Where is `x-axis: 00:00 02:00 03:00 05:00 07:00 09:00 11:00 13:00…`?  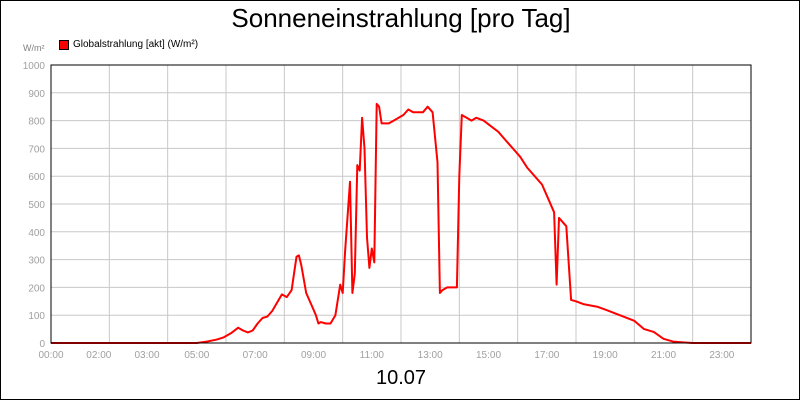
x-axis: 00:00 02:00 03:00 05:00 07:00 09:00 11:00 13:00… is located at coordinates (386, 355).